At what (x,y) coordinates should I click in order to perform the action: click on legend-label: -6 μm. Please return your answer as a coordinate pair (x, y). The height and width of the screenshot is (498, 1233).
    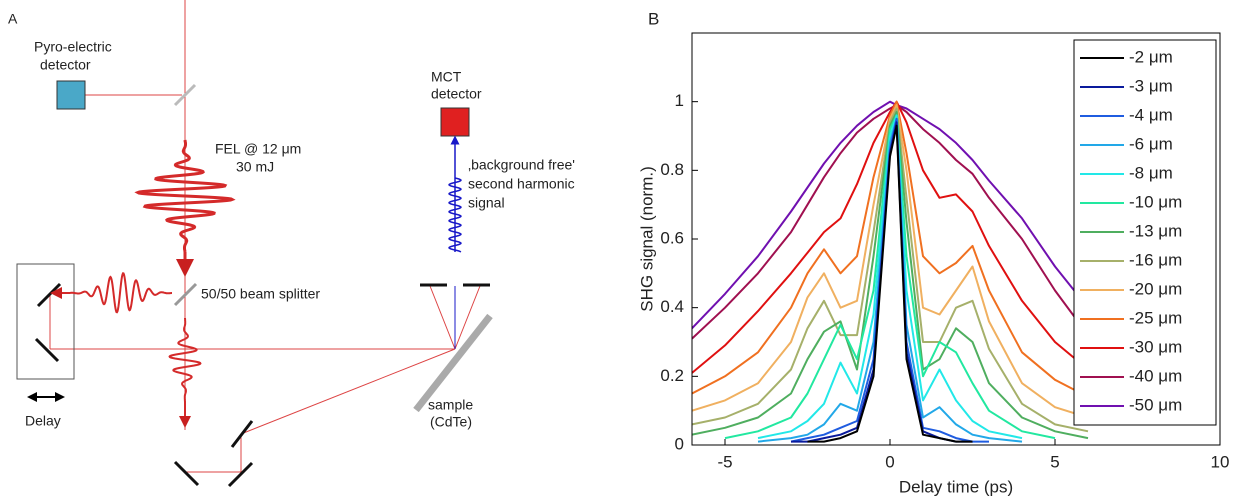
    Looking at the image, I should click on (1151, 143).